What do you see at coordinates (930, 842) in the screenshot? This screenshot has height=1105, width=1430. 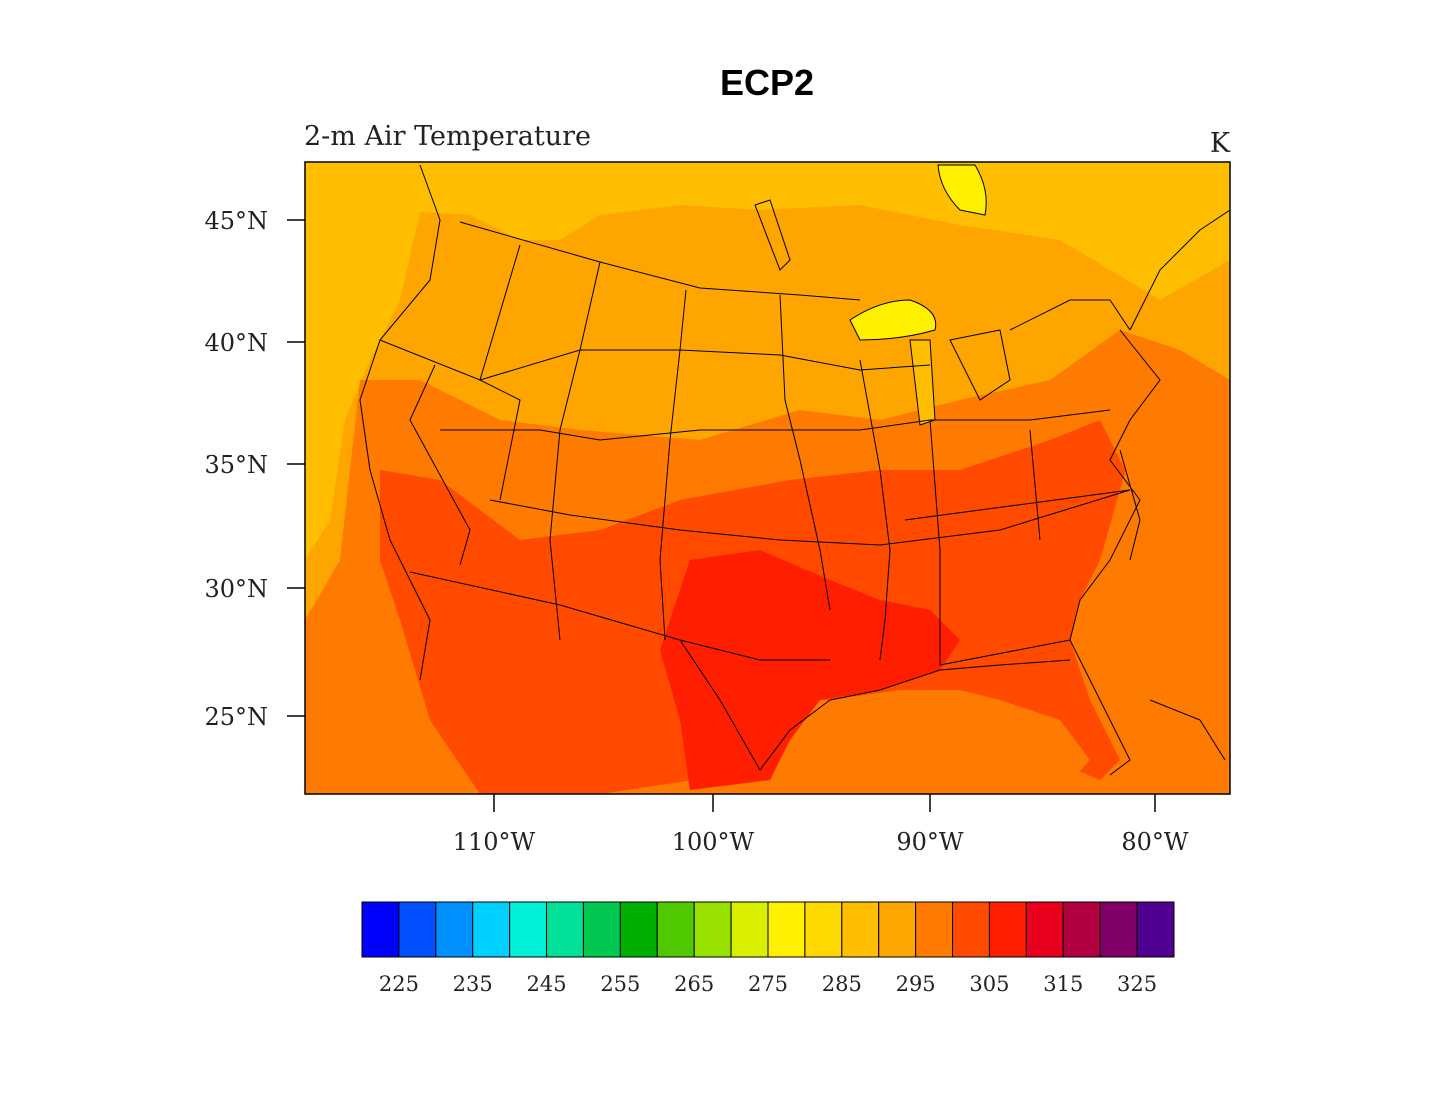 I see `lon-label: 90°W` at bounding box center [930, 842].